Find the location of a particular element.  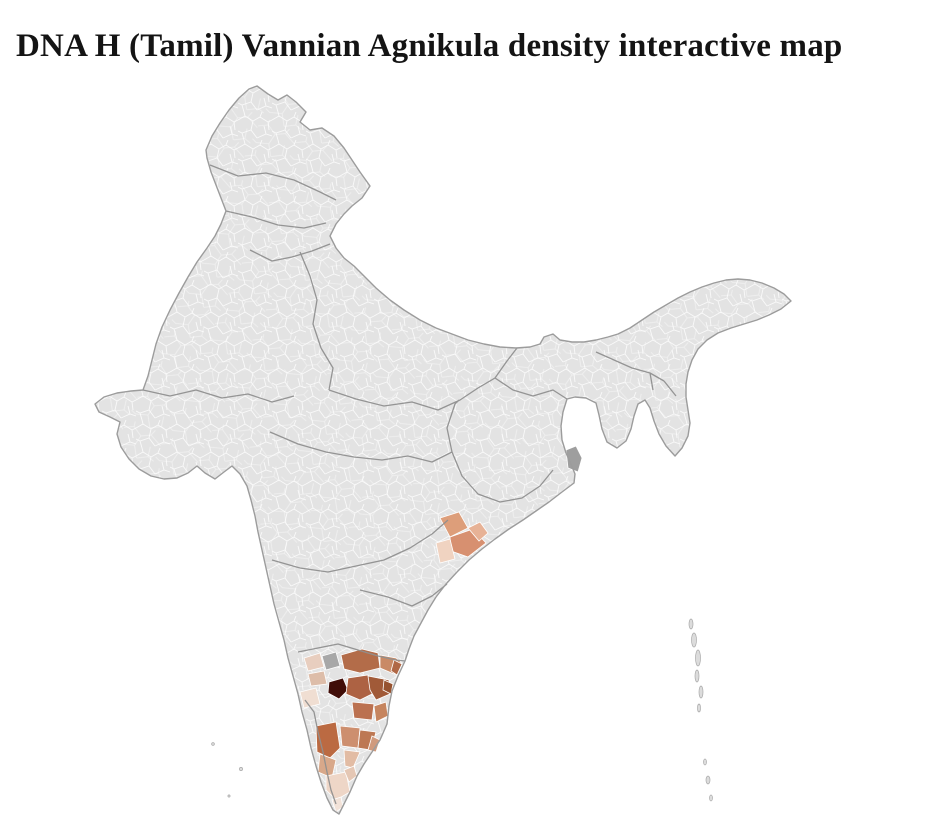

district-wb-dark-district is located at coordinates (574, 459).